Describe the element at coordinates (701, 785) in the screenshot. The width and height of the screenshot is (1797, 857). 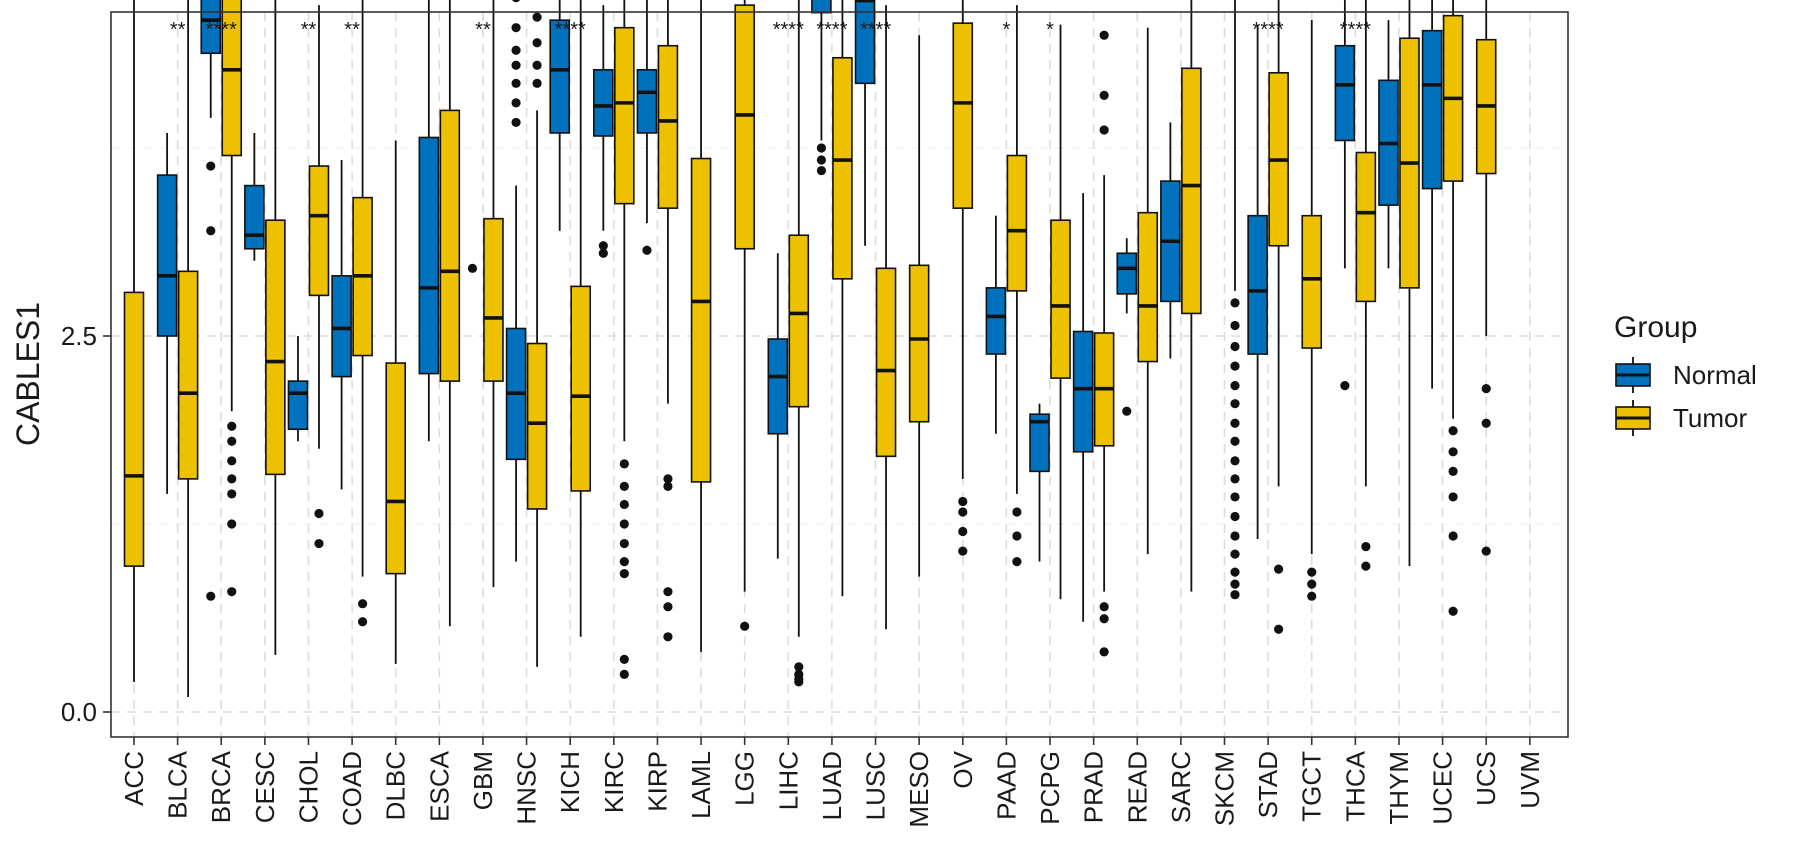
I see `x-tick-label: LAML` at that location.